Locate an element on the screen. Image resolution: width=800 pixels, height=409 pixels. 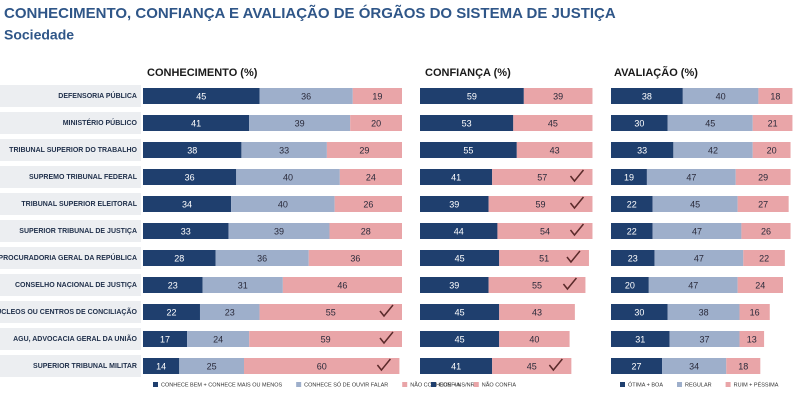
value-label: 39 is located at coordinates (558, 96).